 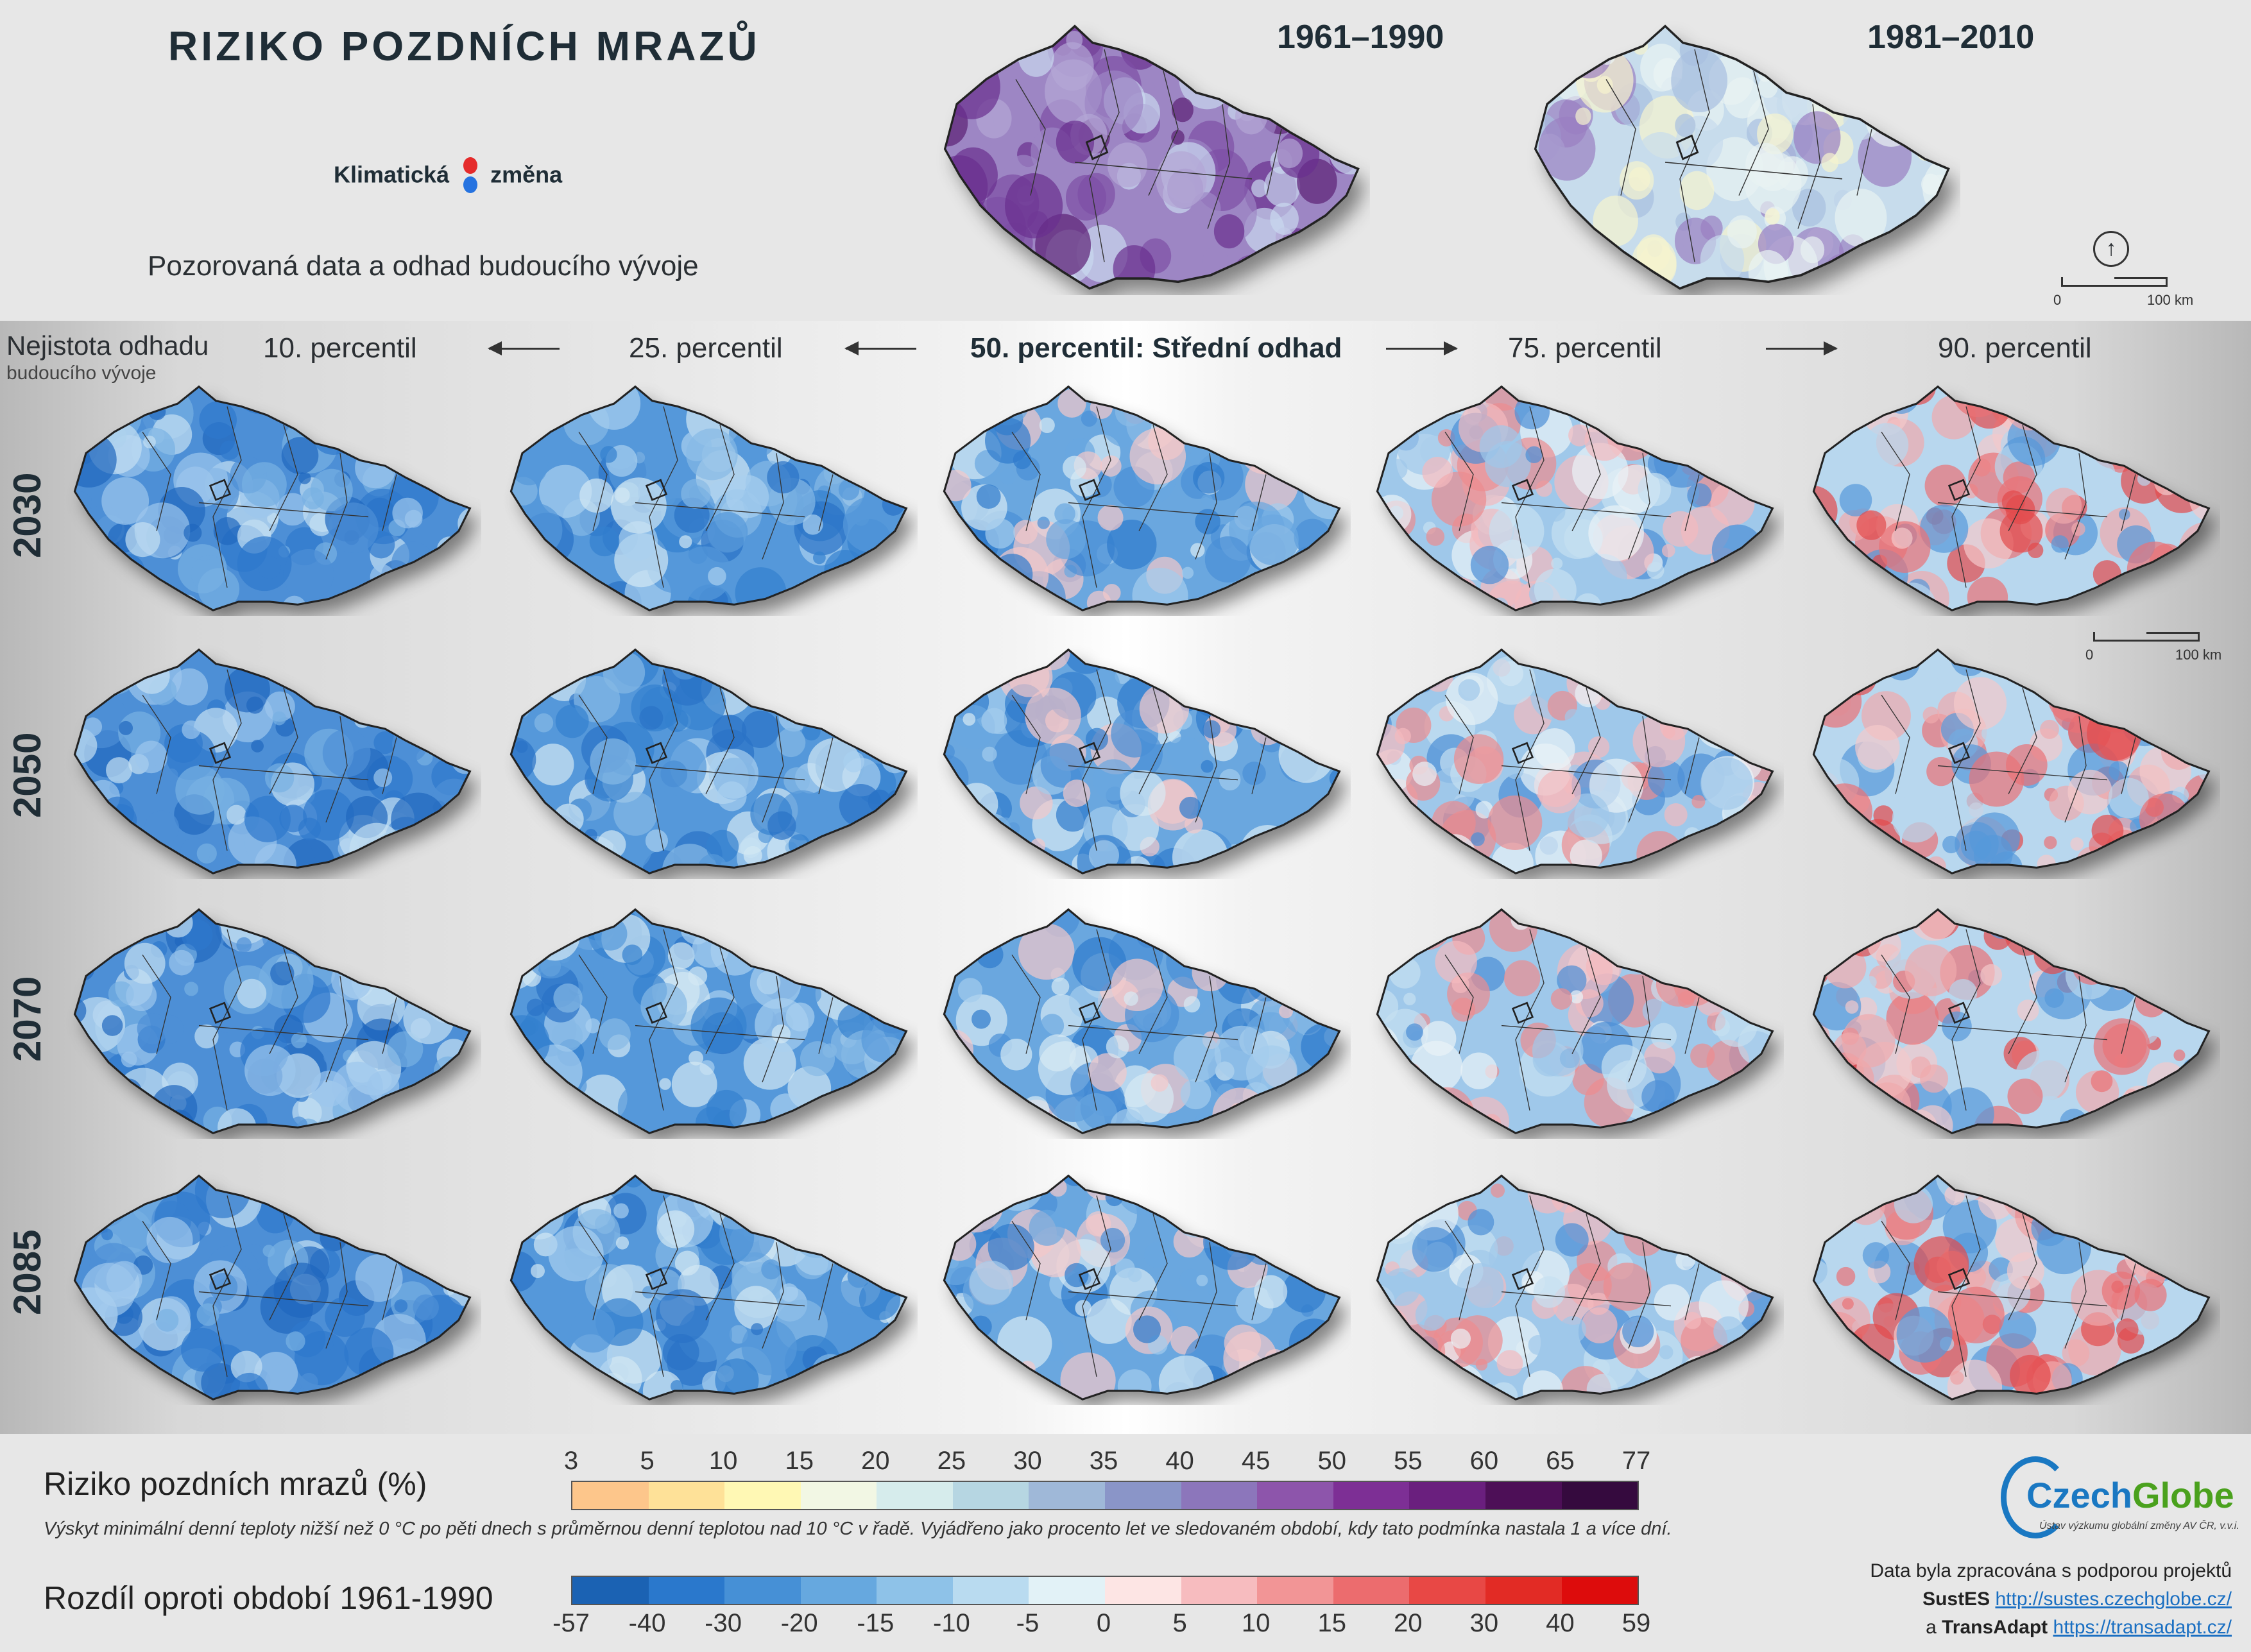 I want to click on risk-ticks-label: 55, so click(x=1408, y=1461).